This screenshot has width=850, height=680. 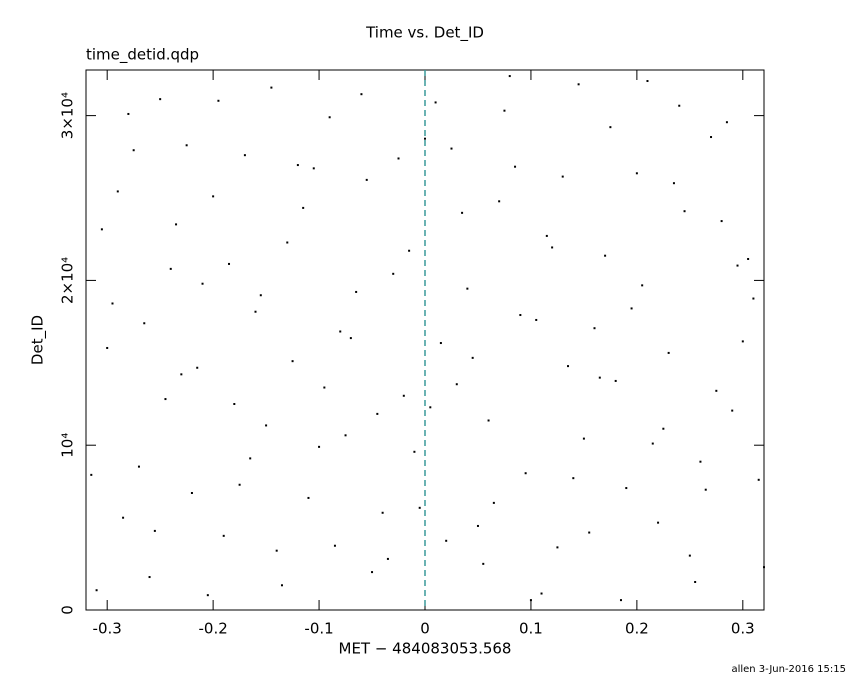 What do you see at coordinates (424, 33) in the screenshot?
I see `chart-title: Time vs. Det_ID` at bounding box center [424, 33].